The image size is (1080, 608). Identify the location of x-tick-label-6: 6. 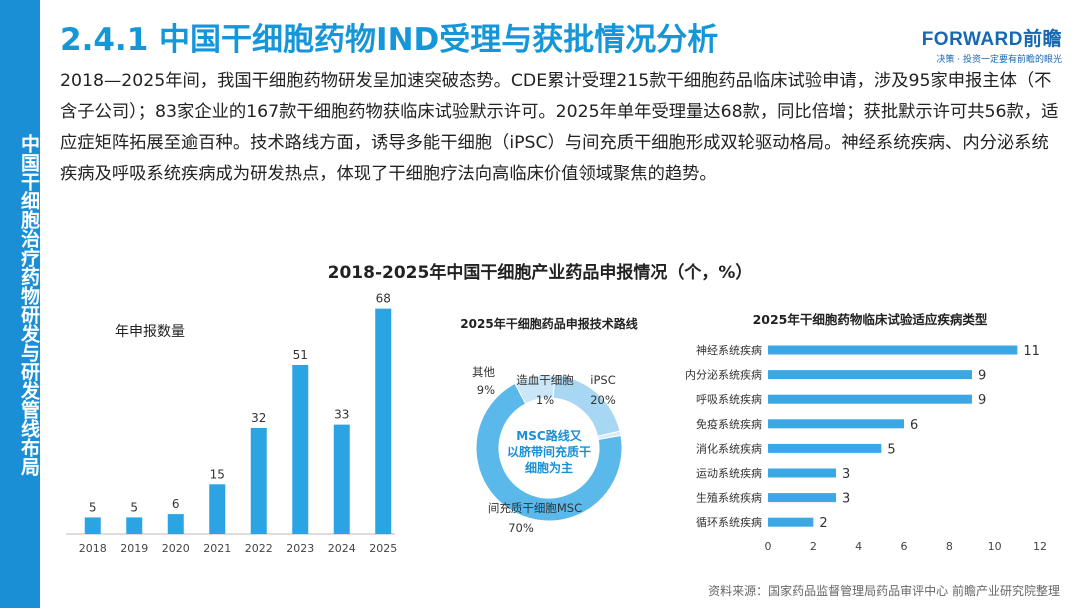
(904, 546).